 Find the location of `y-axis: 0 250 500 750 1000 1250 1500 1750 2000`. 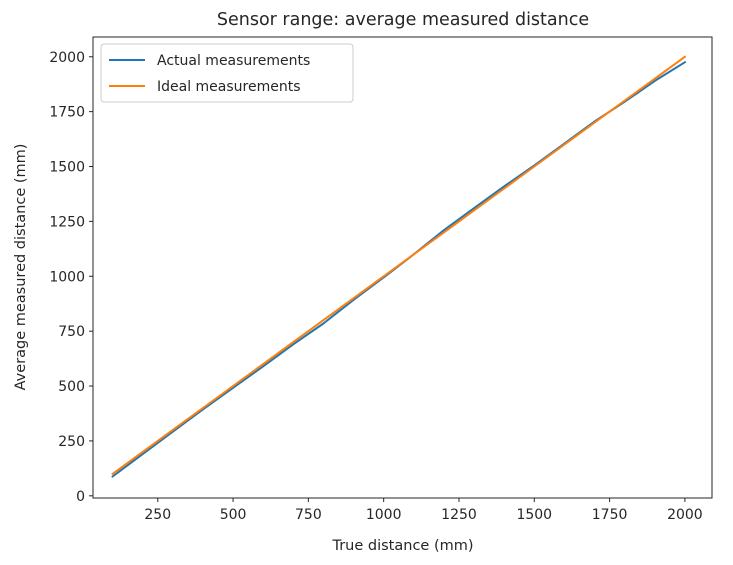

y-axis: 0 250 500 750 1000 1250 1500 1750 2000 is located at coordinates (71, 277).